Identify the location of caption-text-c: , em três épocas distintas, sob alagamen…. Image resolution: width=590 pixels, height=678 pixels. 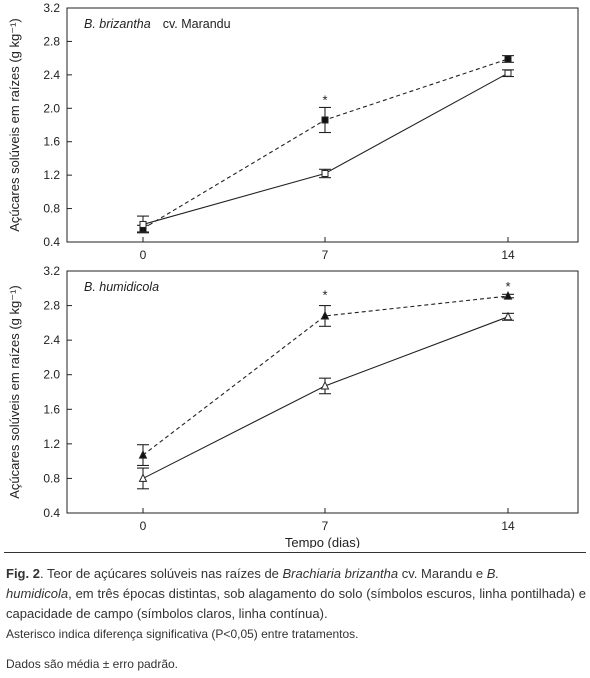
(296, 603).